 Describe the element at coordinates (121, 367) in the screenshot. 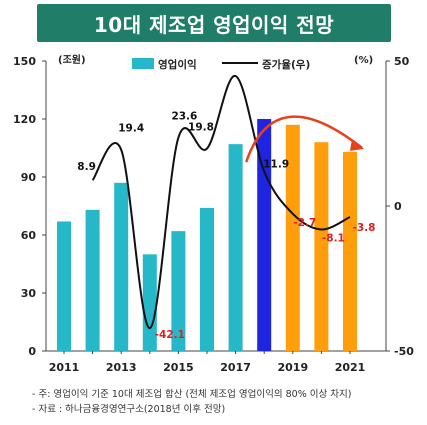

I see `x-axis-tick-label: 2013` at that location.